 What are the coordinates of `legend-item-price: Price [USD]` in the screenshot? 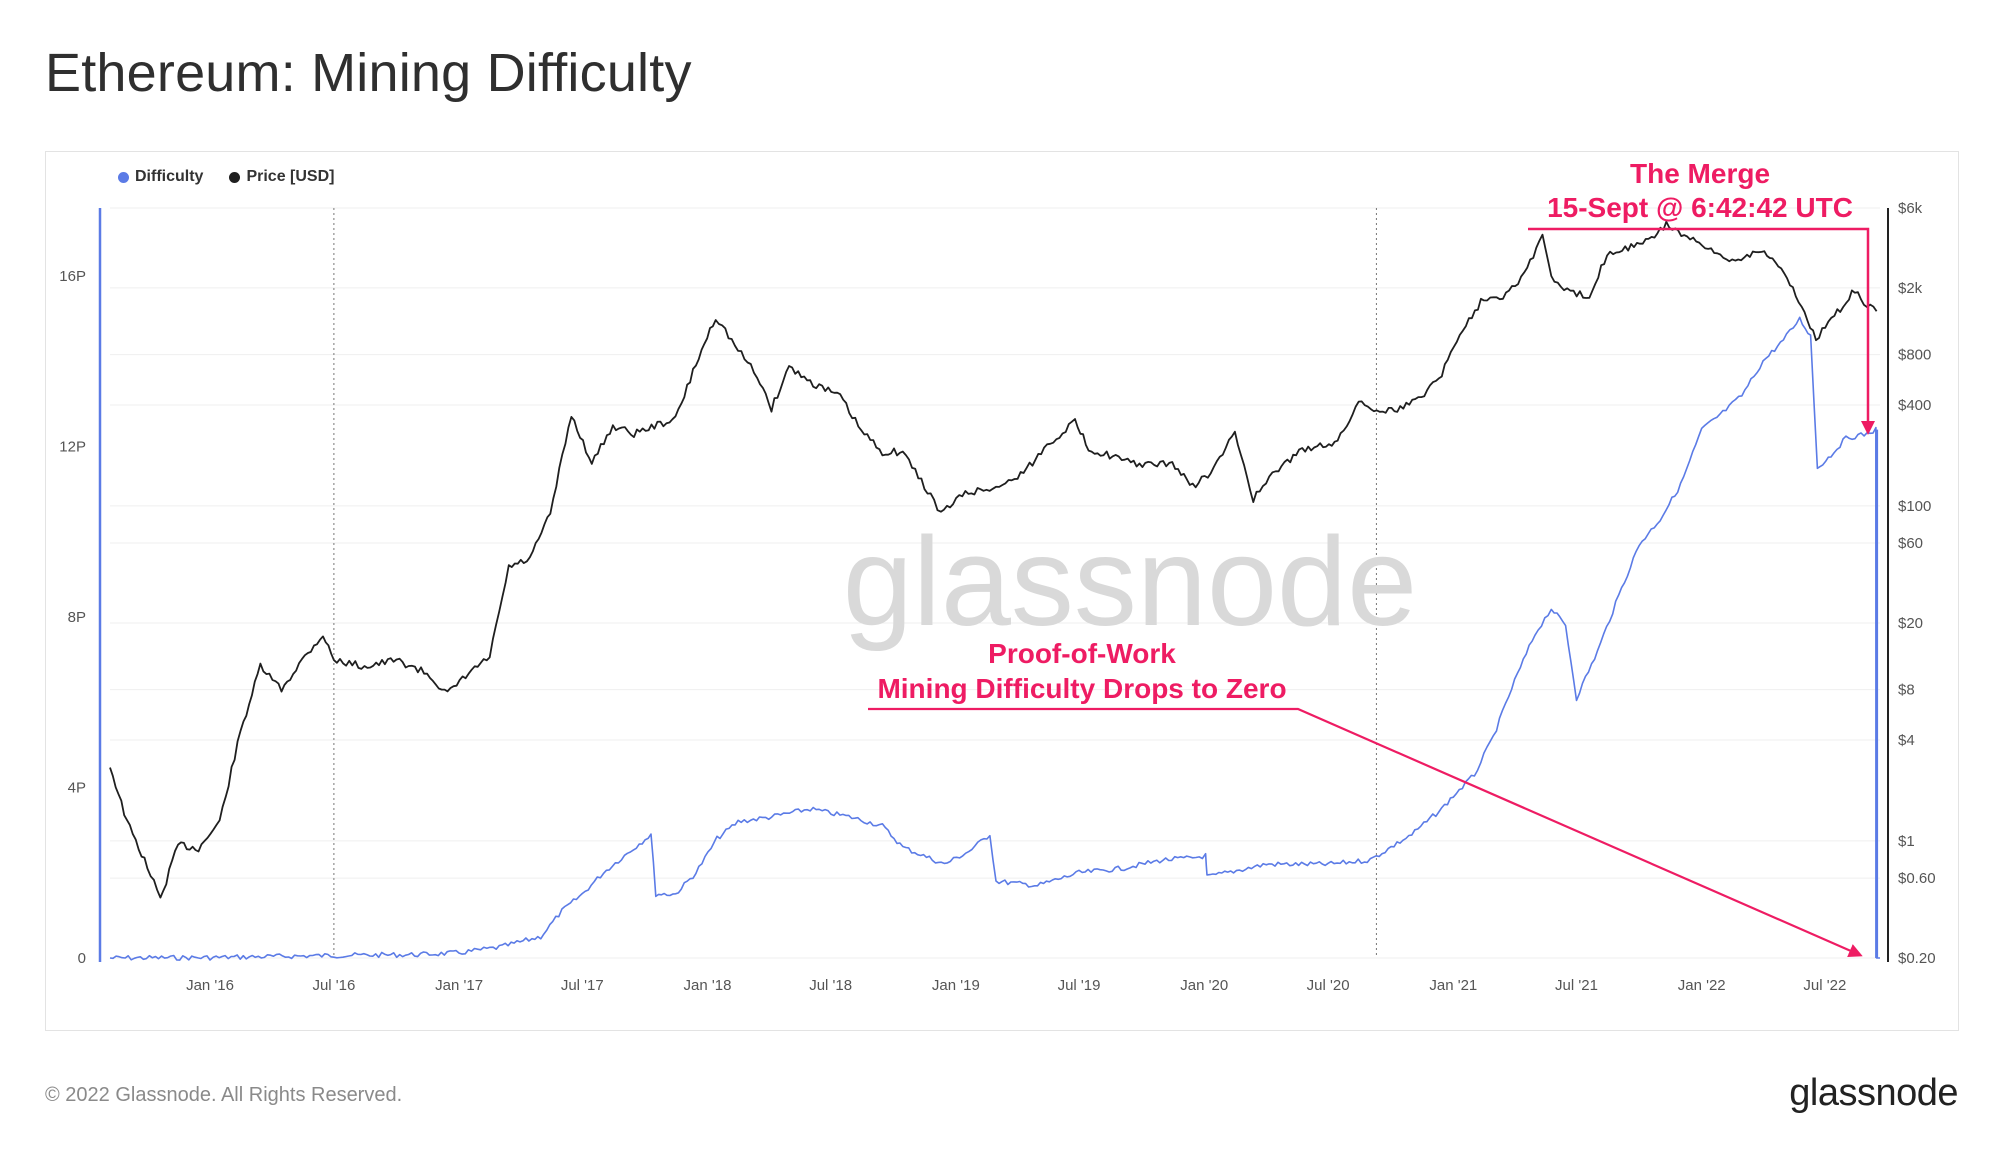 It's located at (281, 177).